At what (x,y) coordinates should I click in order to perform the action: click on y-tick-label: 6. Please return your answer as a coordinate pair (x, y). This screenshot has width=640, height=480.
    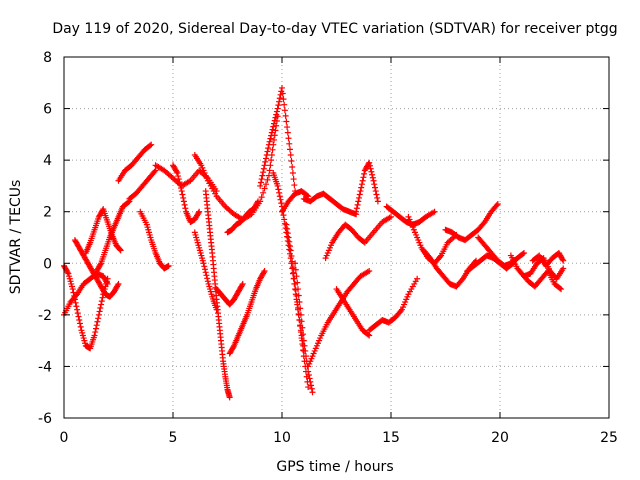
    Looking at the image, I should click on (47, 110).